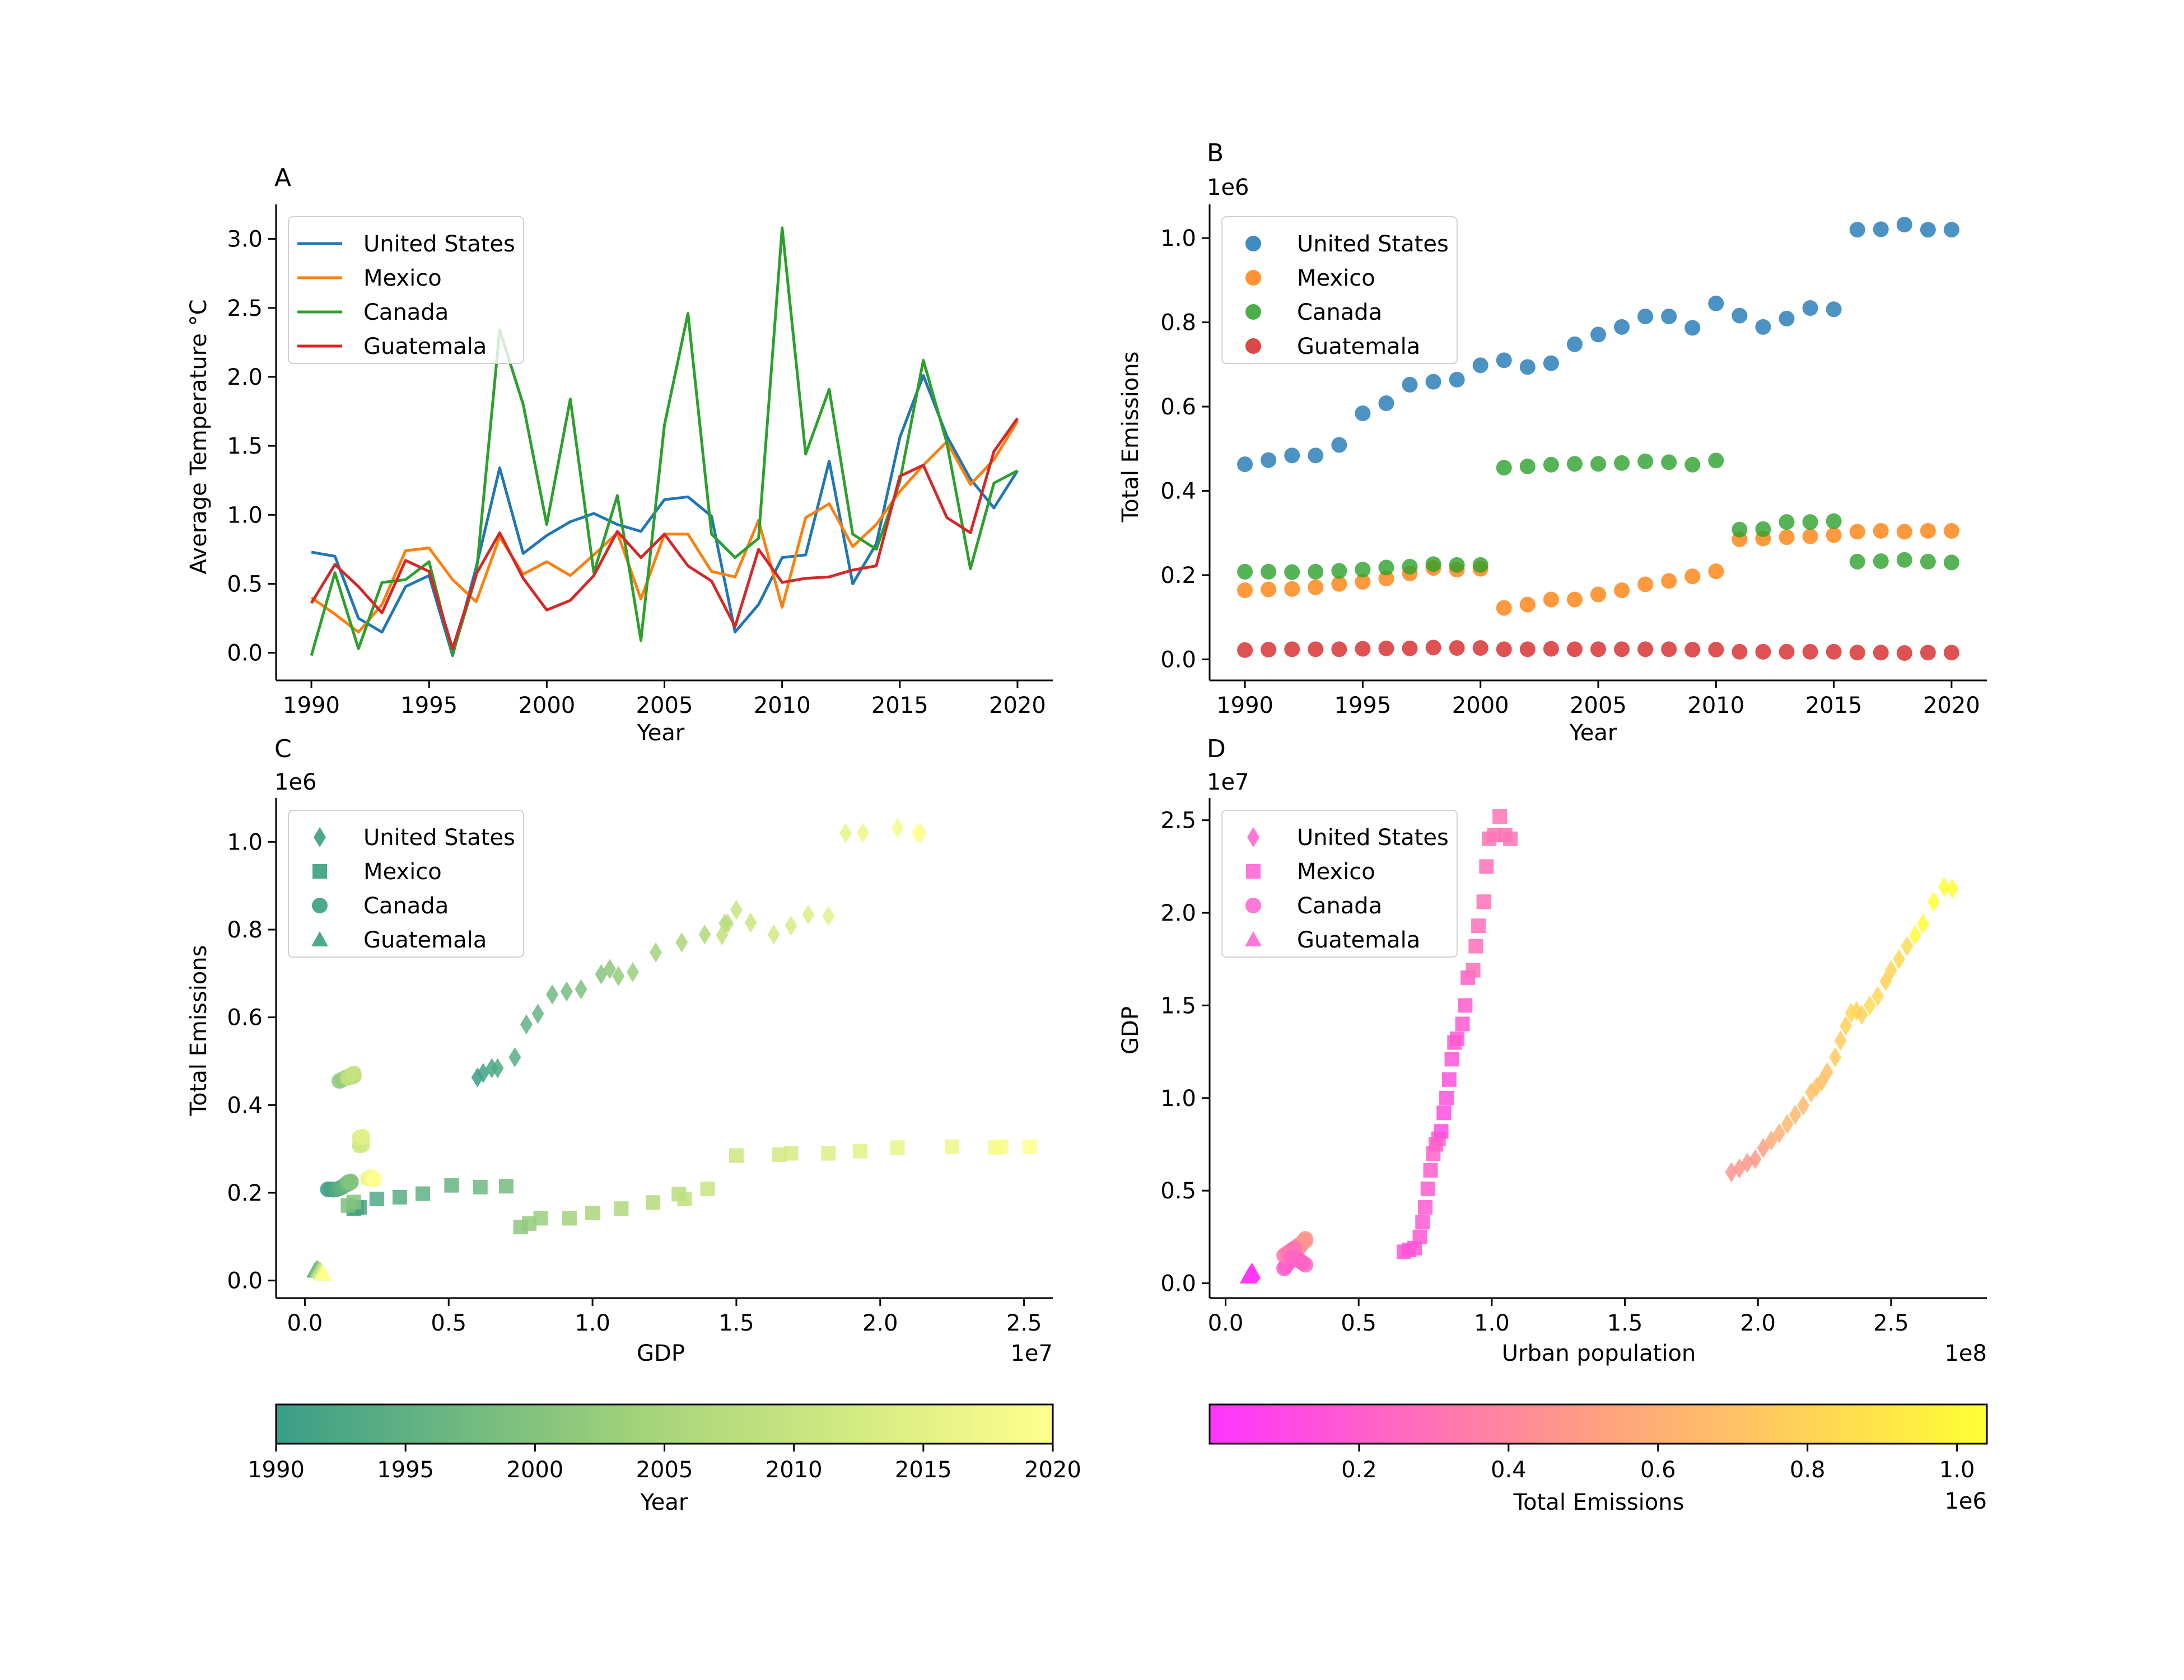 Image resolution: width=2184 pixels, height=1680 pixels. I want to click on plot-area, so click(672, 1050).